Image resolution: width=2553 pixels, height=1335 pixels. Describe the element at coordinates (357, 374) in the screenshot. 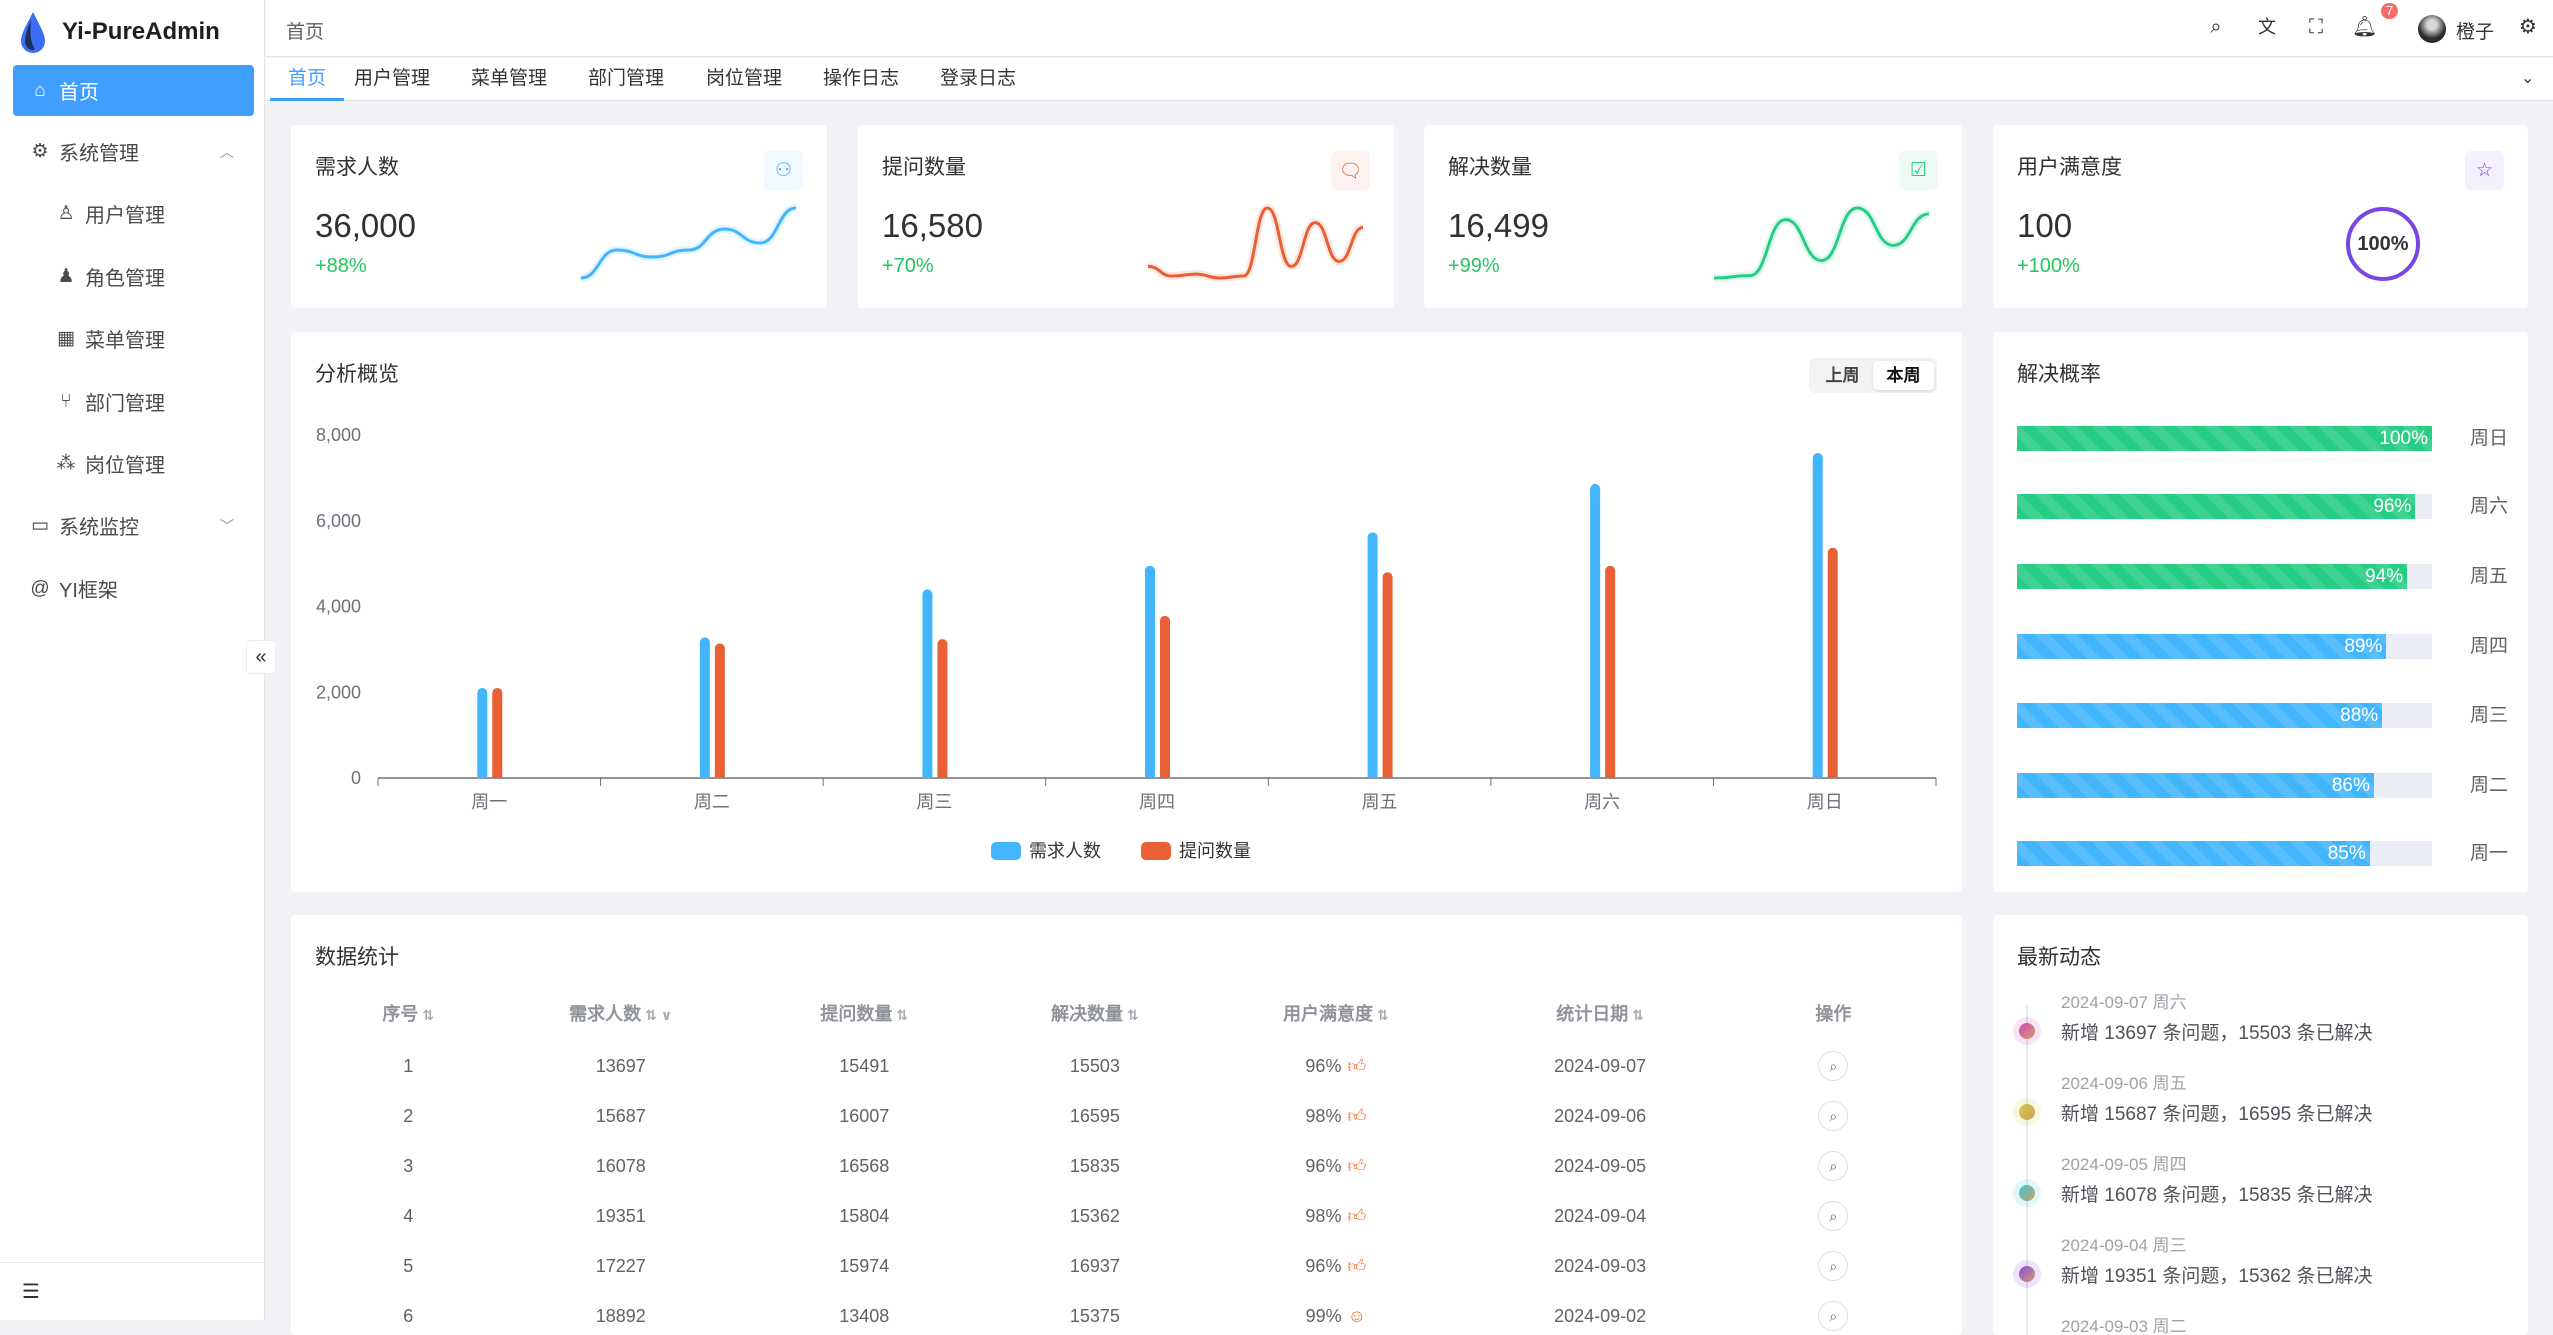

I see `card-title: 分析概览` at that location.